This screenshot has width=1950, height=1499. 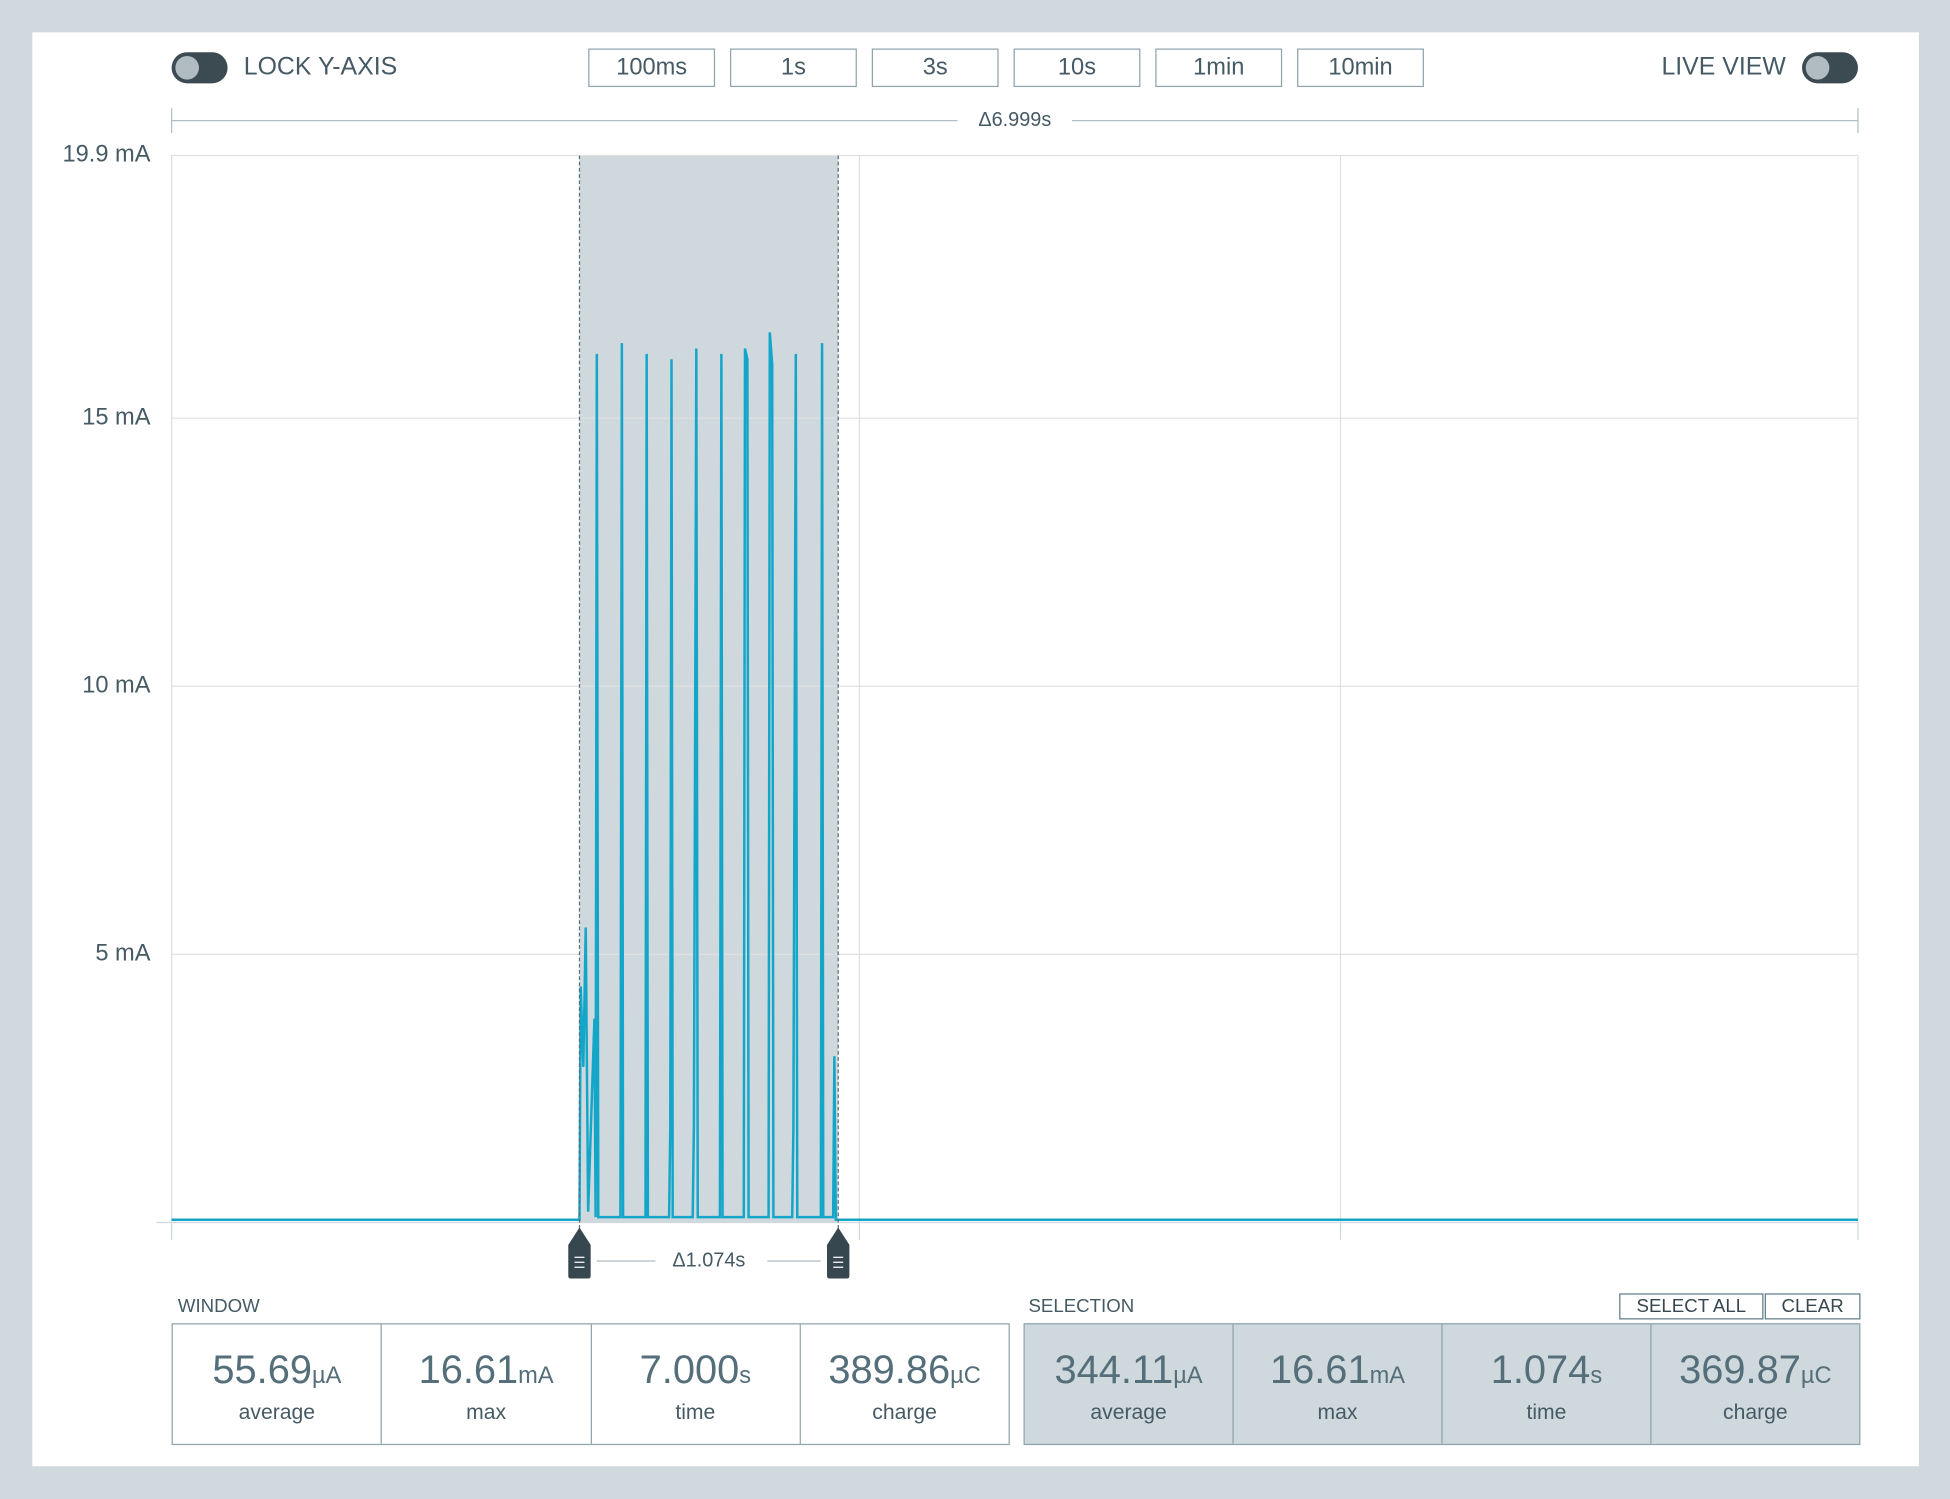 What do you see at coordinates (889, 1369) in the screenshot?
I see `stat-number: 389.86` at bounding box center [889, 1369].